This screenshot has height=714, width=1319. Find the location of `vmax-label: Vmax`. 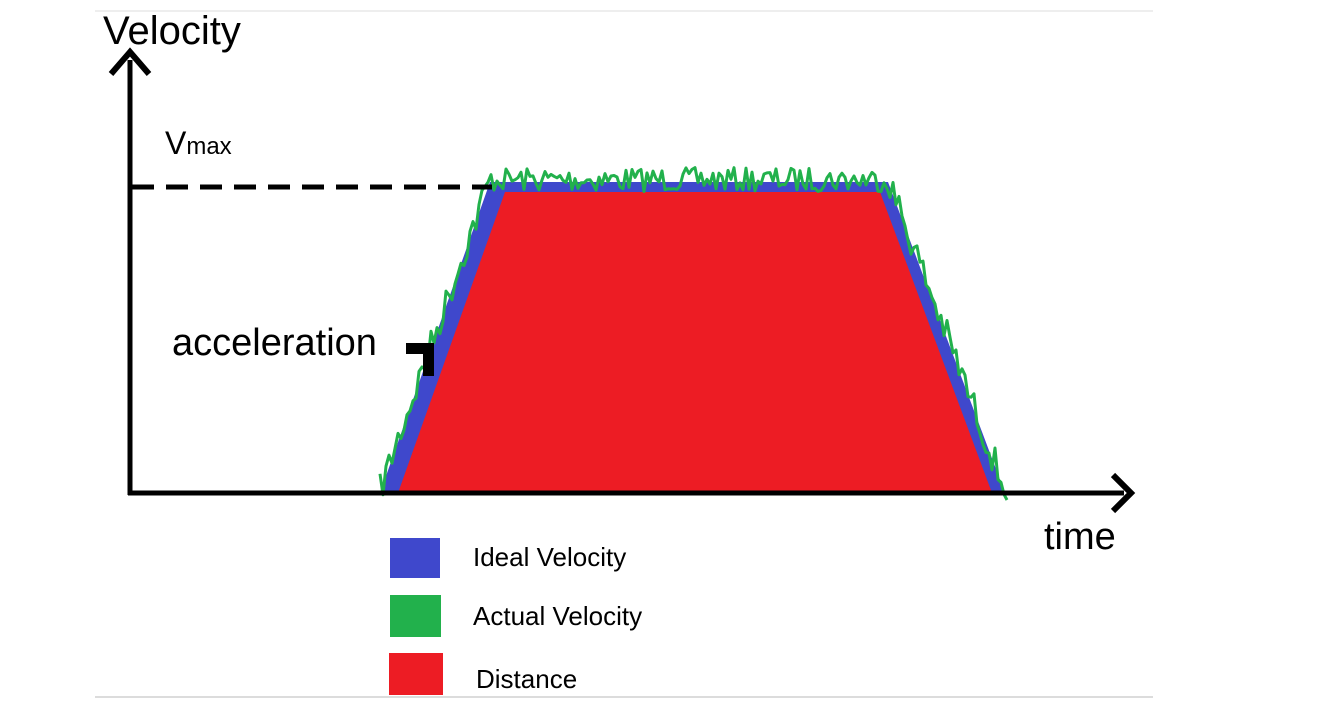

vmax-label: Vmax is located at coordinates (198, 143).